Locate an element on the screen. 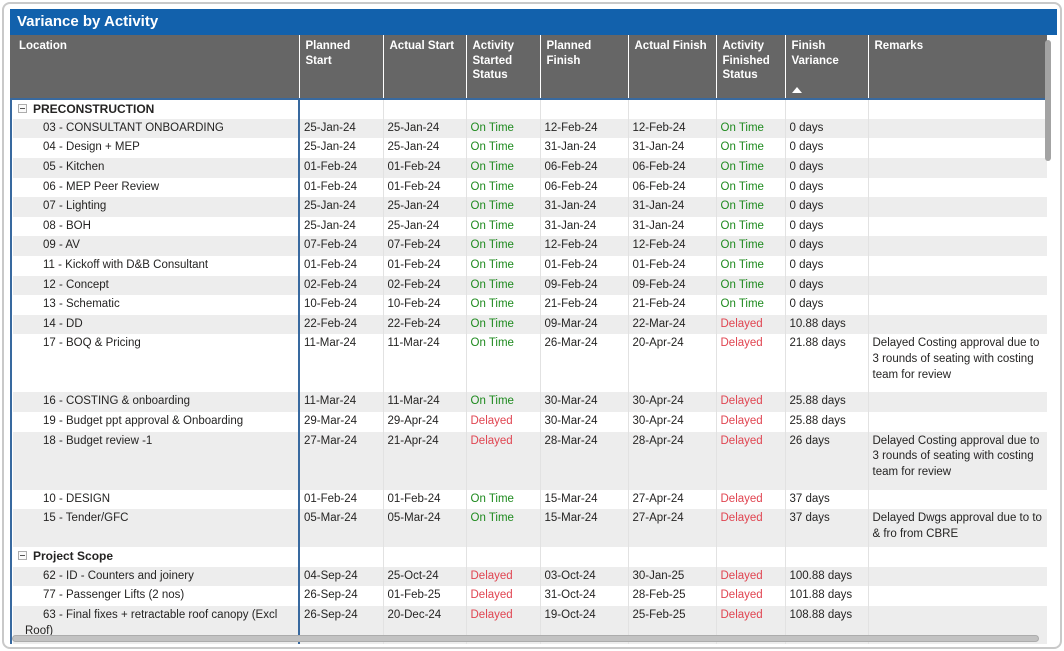 The width and height of the screenshot is (1064, 651). cell-af: 30-Apr-24 is located at coordinates (671, 421).